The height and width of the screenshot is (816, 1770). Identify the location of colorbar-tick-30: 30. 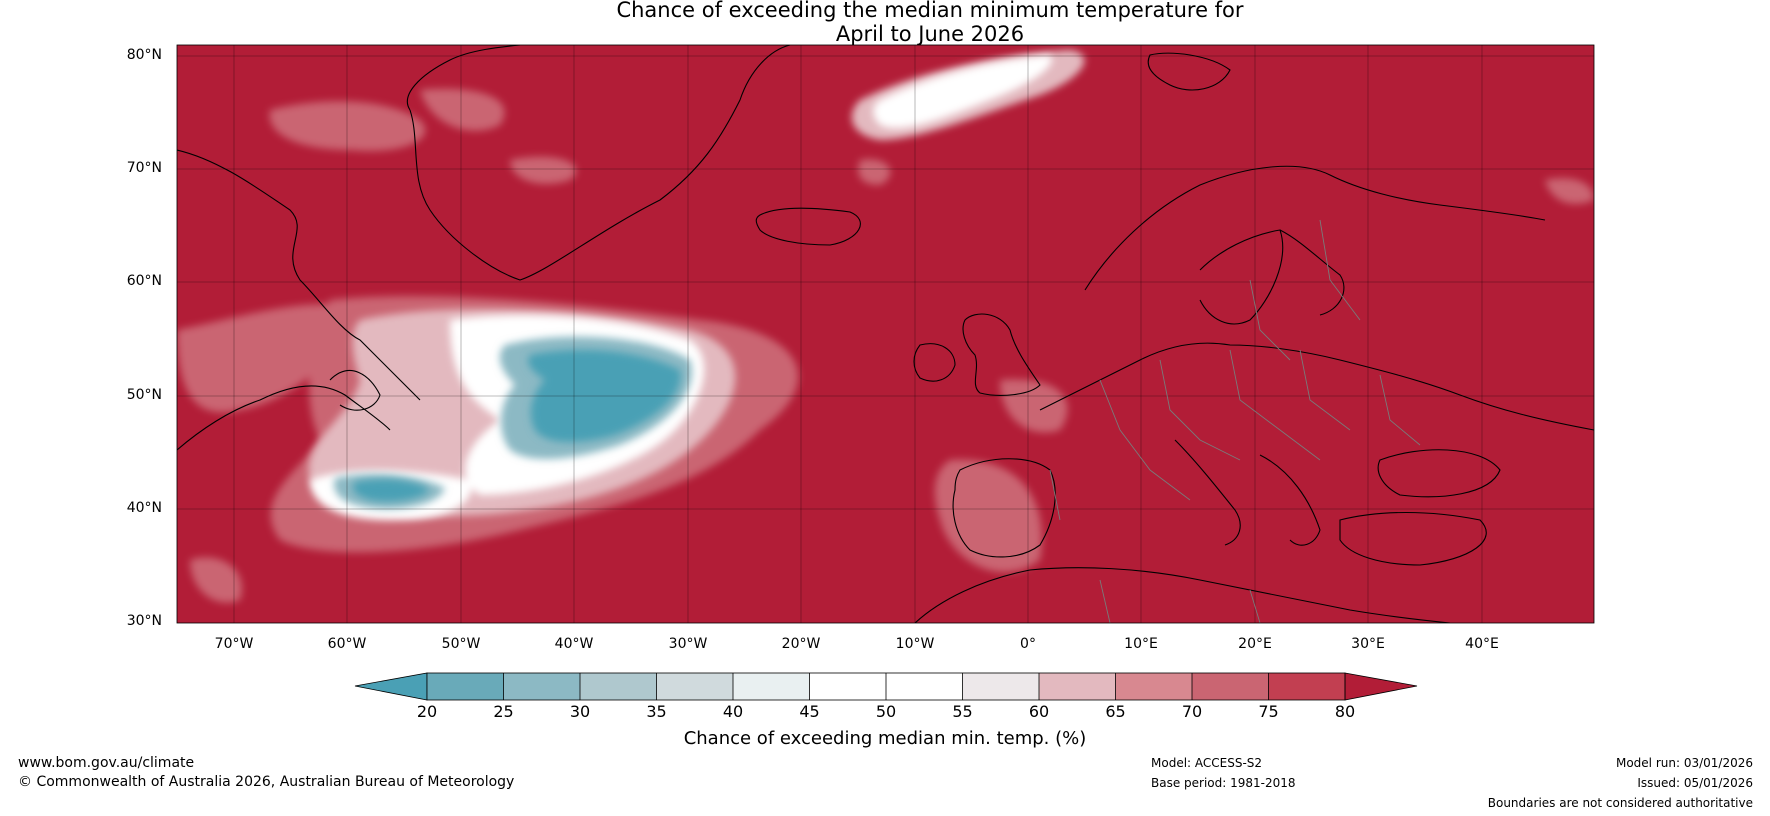
(580, 711).